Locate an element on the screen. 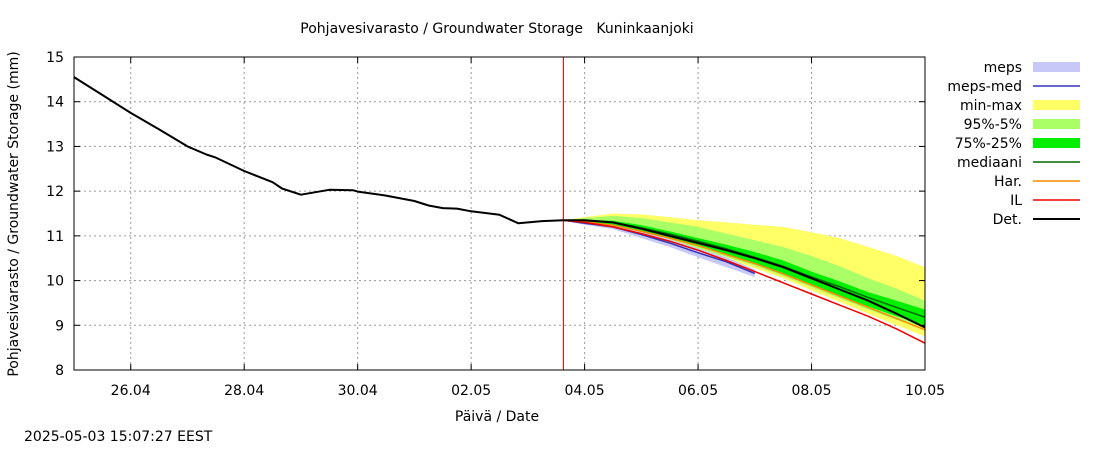  y-tick-label: 9 is located at coordinates (59, 326).